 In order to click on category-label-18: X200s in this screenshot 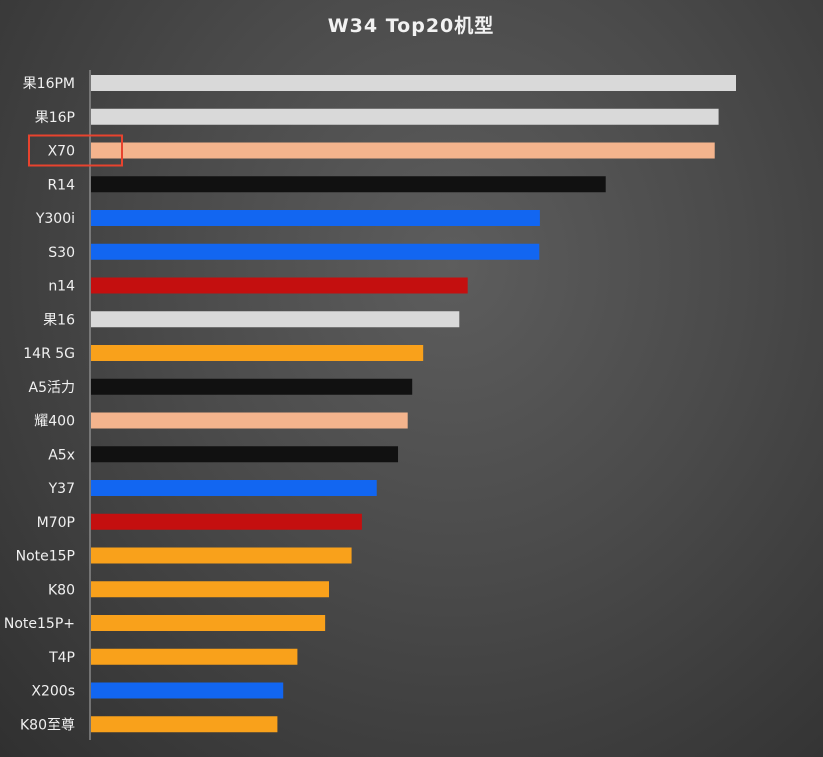, I will do `click(53, 692)`.